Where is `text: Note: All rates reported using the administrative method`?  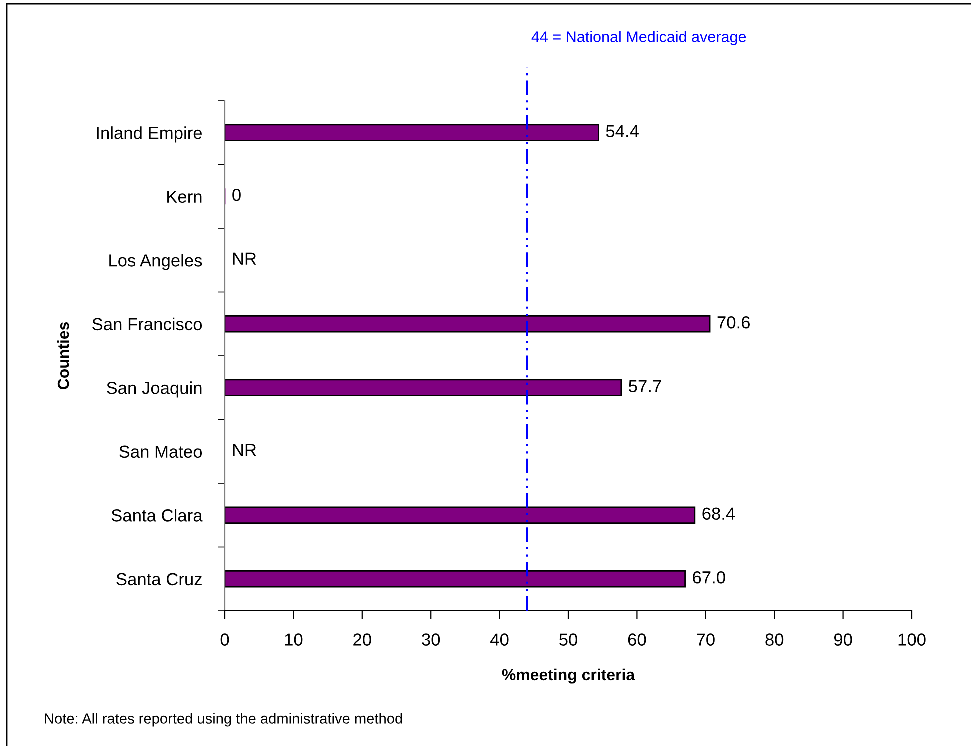
text: Note: All rates reported using the administrative method is located at coordinates (223, 720).